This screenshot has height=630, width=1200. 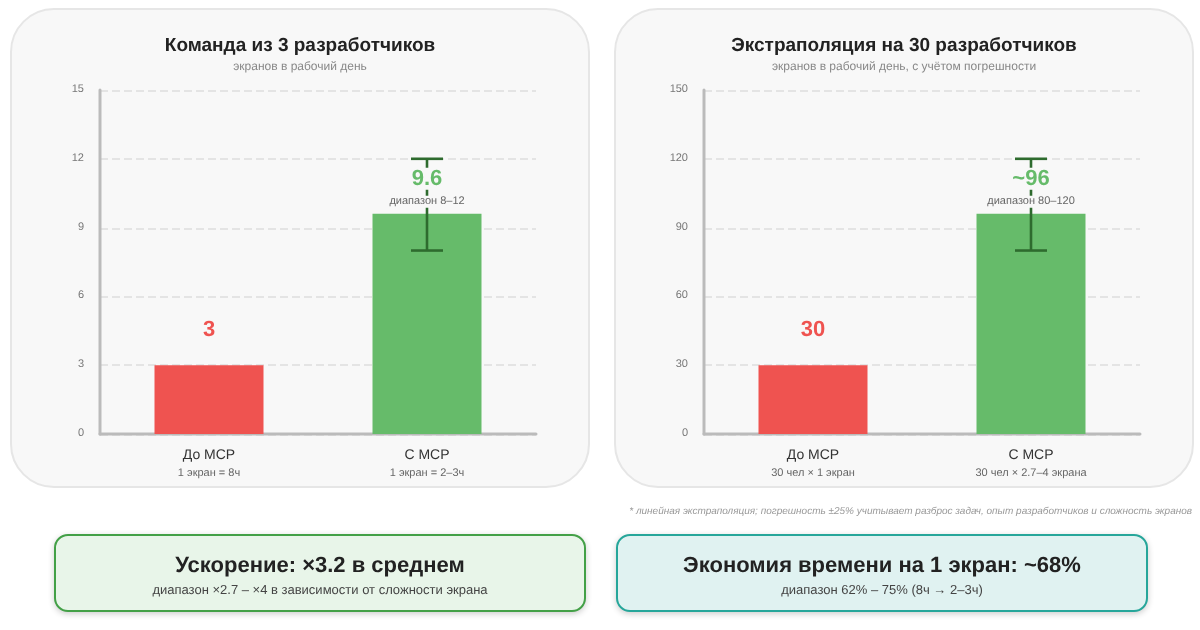 I want to click on data-label: ~96, so click(x=1031, y=178).